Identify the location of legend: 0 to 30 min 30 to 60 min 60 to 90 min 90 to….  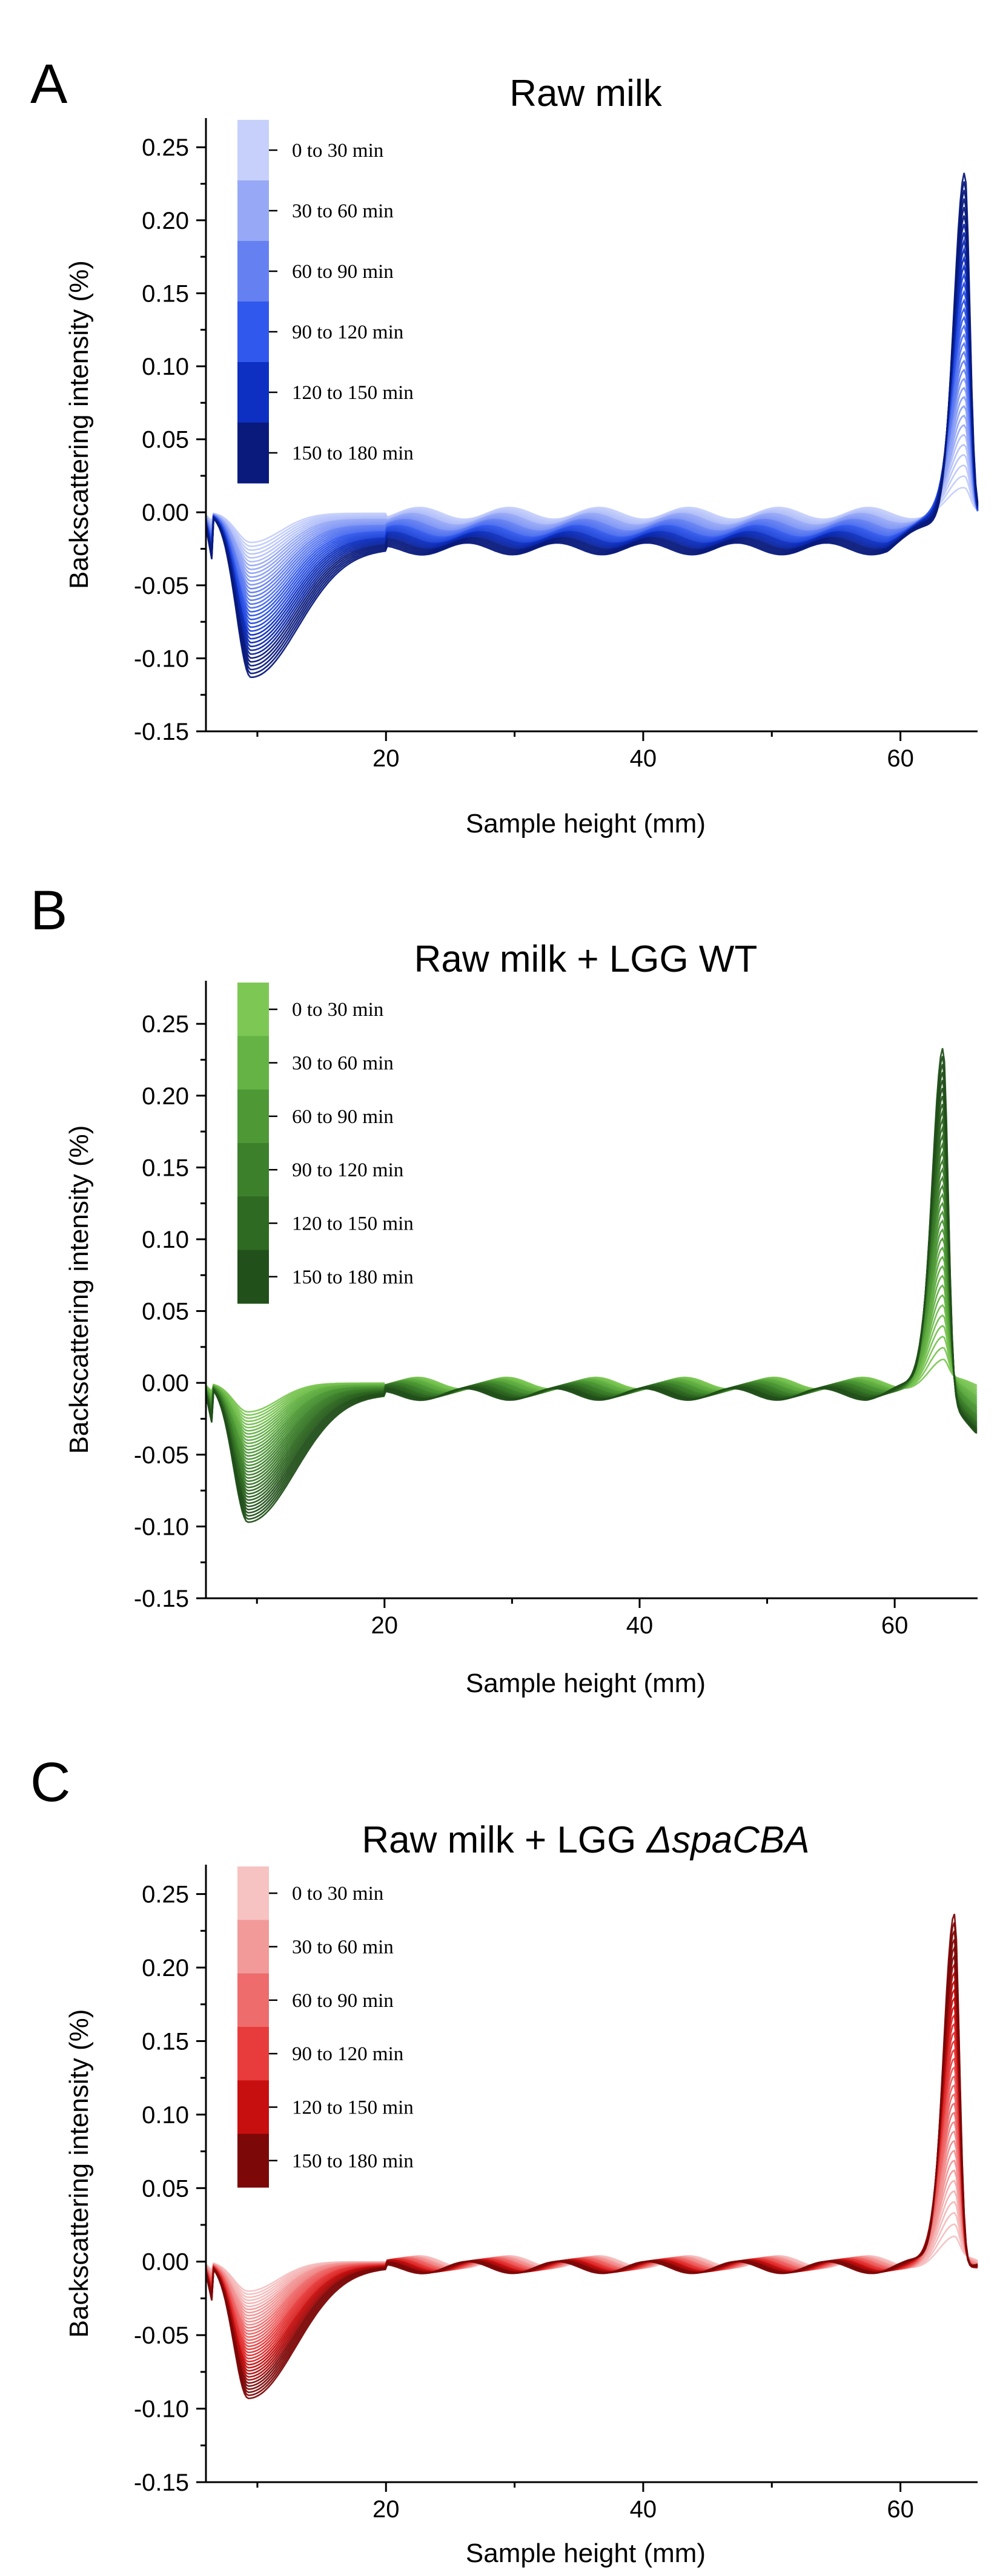
(325, 302).